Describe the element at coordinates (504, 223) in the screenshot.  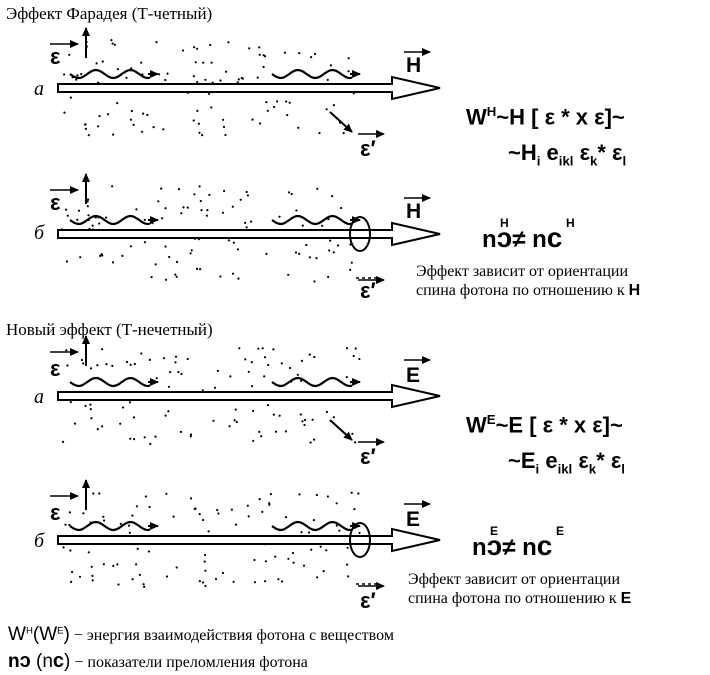
I see `index-sup-left: H` at that location.